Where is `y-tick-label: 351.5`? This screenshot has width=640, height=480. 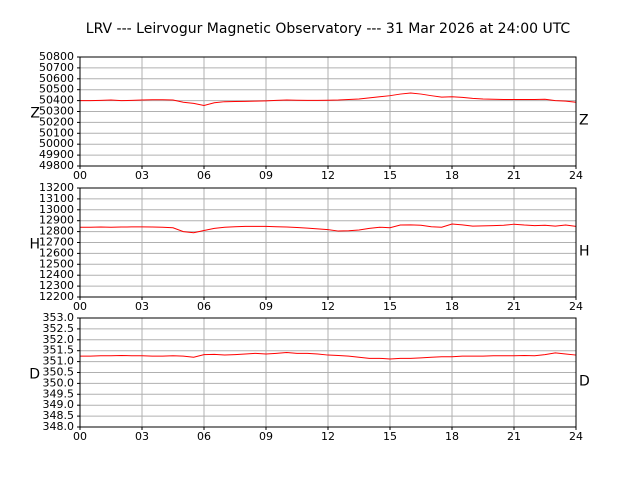 y-tick-label: 351.5 is located at coordinates (59, 350).